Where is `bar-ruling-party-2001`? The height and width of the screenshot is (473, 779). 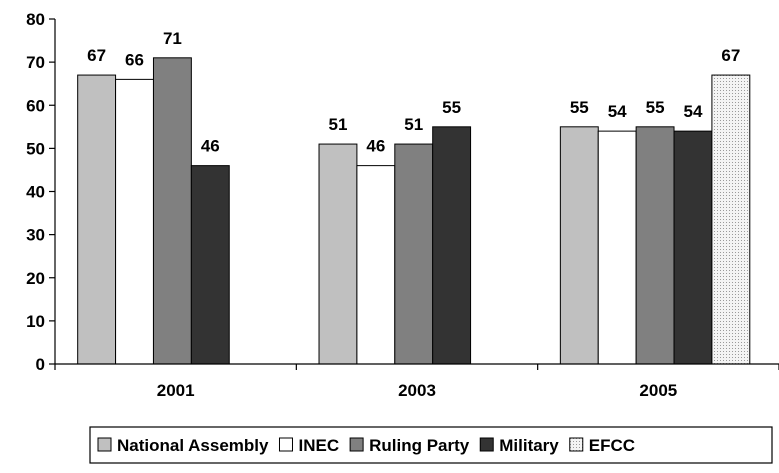
bar-ruling-party-2001 is located at coordinates (172, 211).